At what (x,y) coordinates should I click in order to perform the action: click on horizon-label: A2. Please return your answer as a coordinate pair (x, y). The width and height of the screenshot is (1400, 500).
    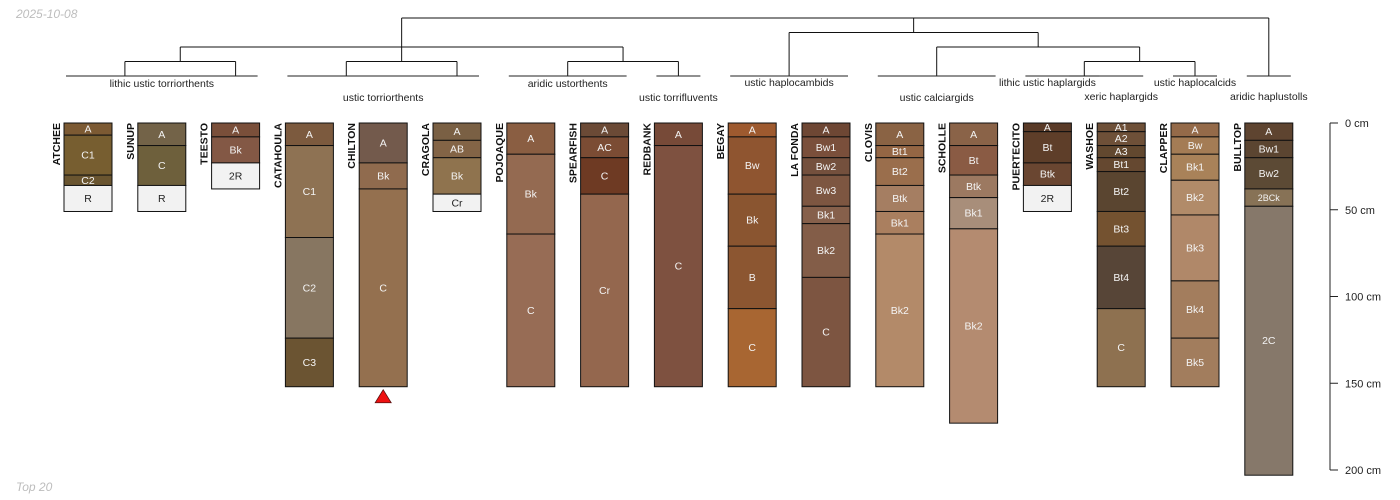
    Looking at the image, I should click on (1121, 139).